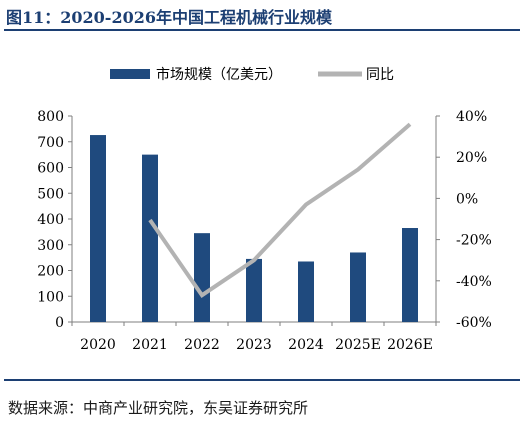 This screenshot has width=524, height=427. I want to click on figure-title: 图11：2020-2026年中国工程机械行业规模, so click(169, 17).